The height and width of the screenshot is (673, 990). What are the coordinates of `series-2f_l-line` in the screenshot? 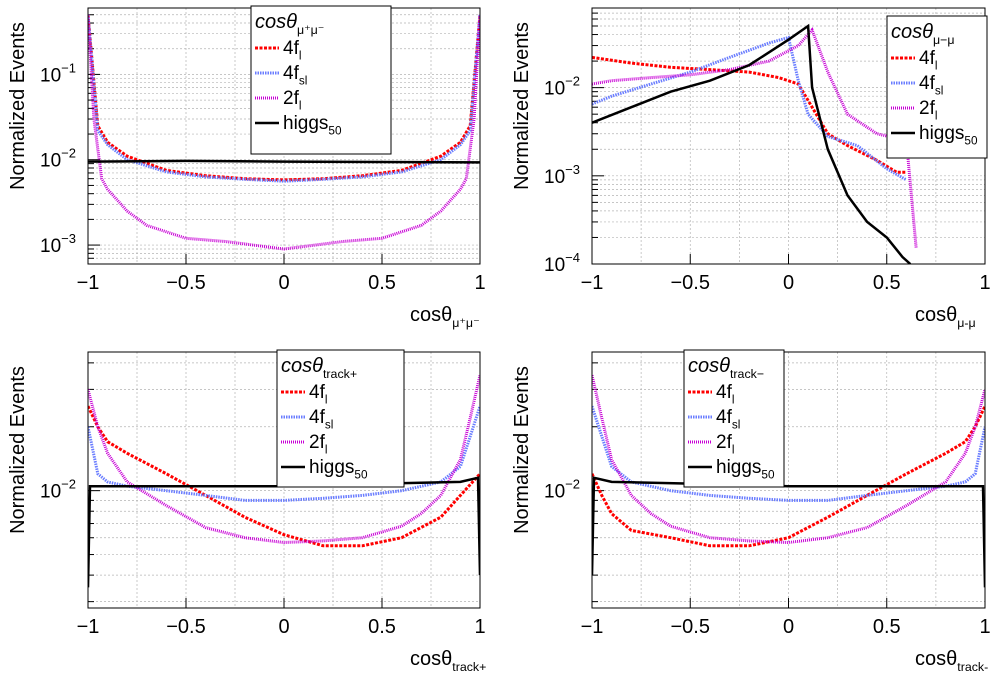 It's located at (284, 459).